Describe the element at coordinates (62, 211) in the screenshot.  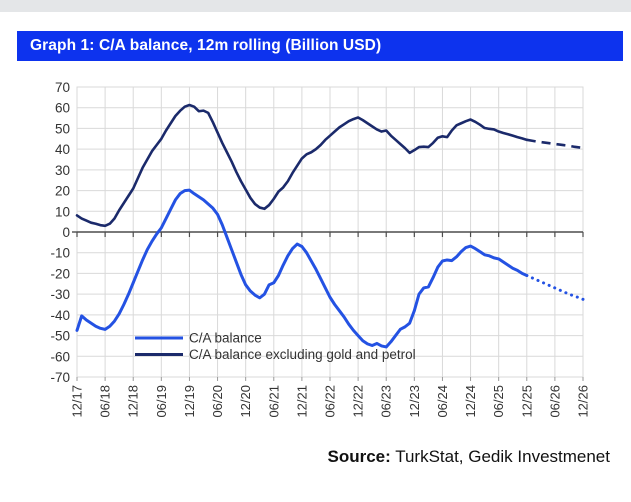
I see `svg-text: 10` at that location.